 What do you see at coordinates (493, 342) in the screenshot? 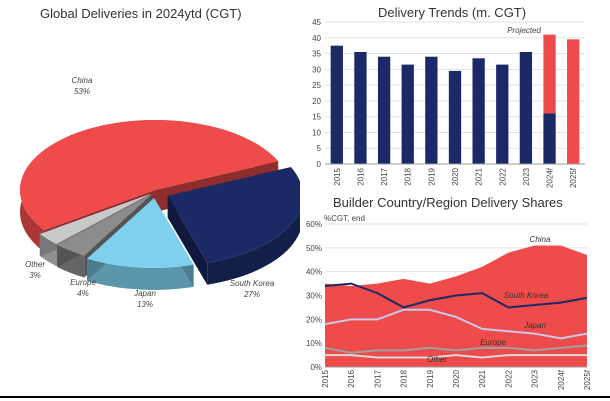
I see `series-label-europe: Europe` at bounding box center [493, 342].